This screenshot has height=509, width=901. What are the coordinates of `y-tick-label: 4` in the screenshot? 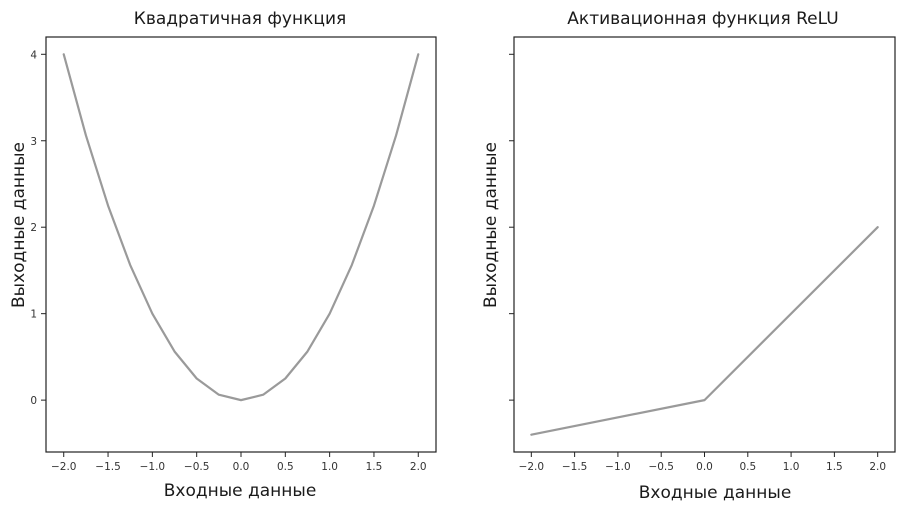 It's located at (33, 55).